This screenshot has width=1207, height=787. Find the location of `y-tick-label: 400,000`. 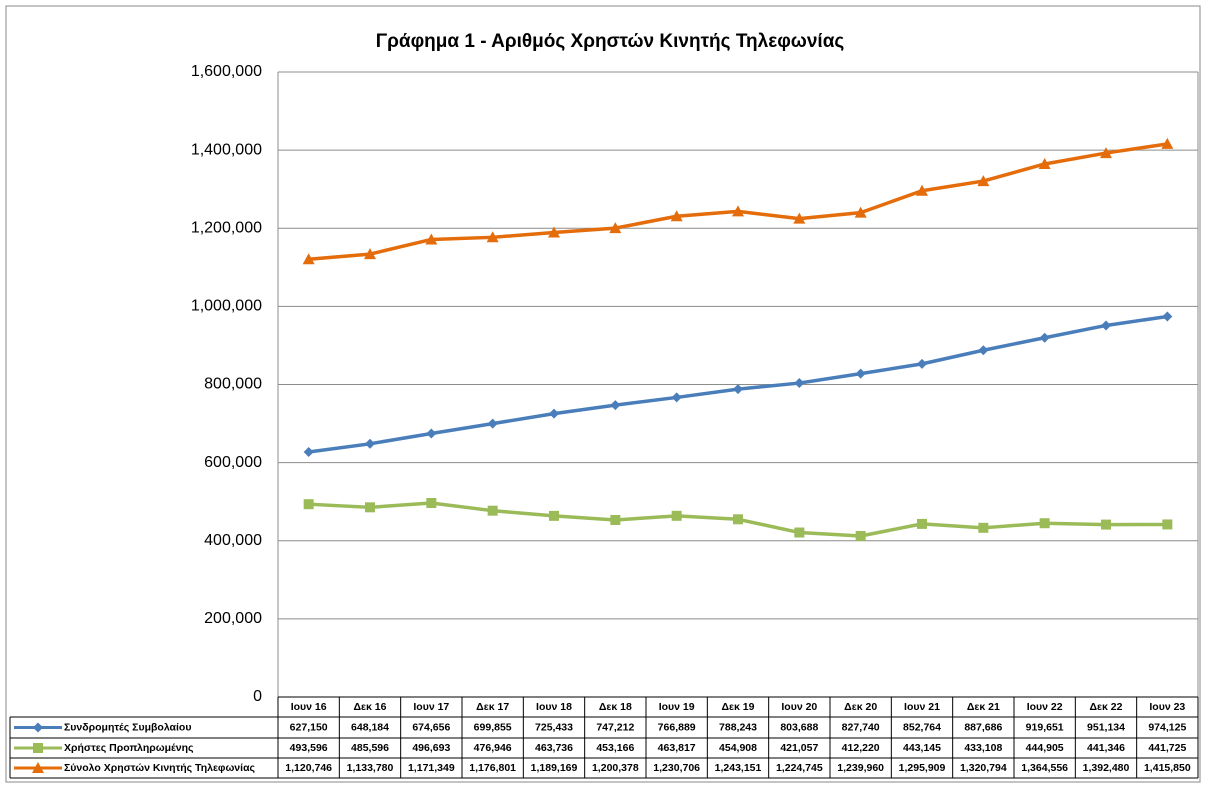

y-tick-label: 400,000 is located at coordinates (233, 540).